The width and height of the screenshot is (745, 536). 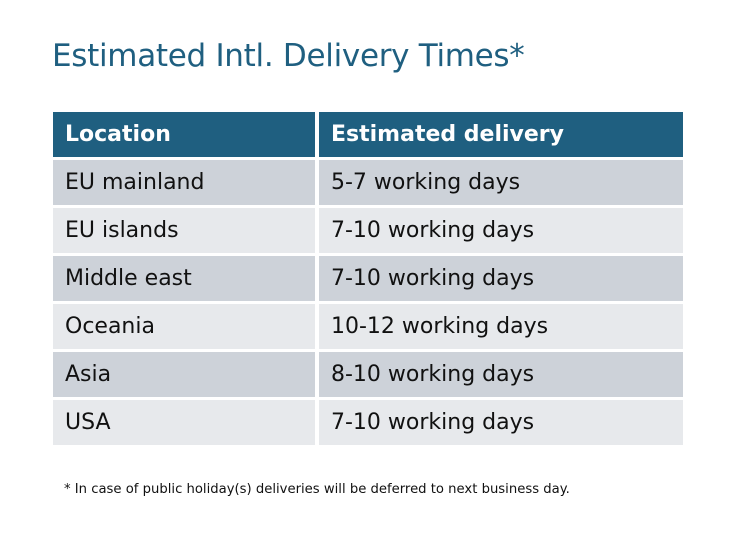 What do you see at coordinates (184, 134) in the screenshot?
I see `header-location: Location` at bounding box center [184, 134].